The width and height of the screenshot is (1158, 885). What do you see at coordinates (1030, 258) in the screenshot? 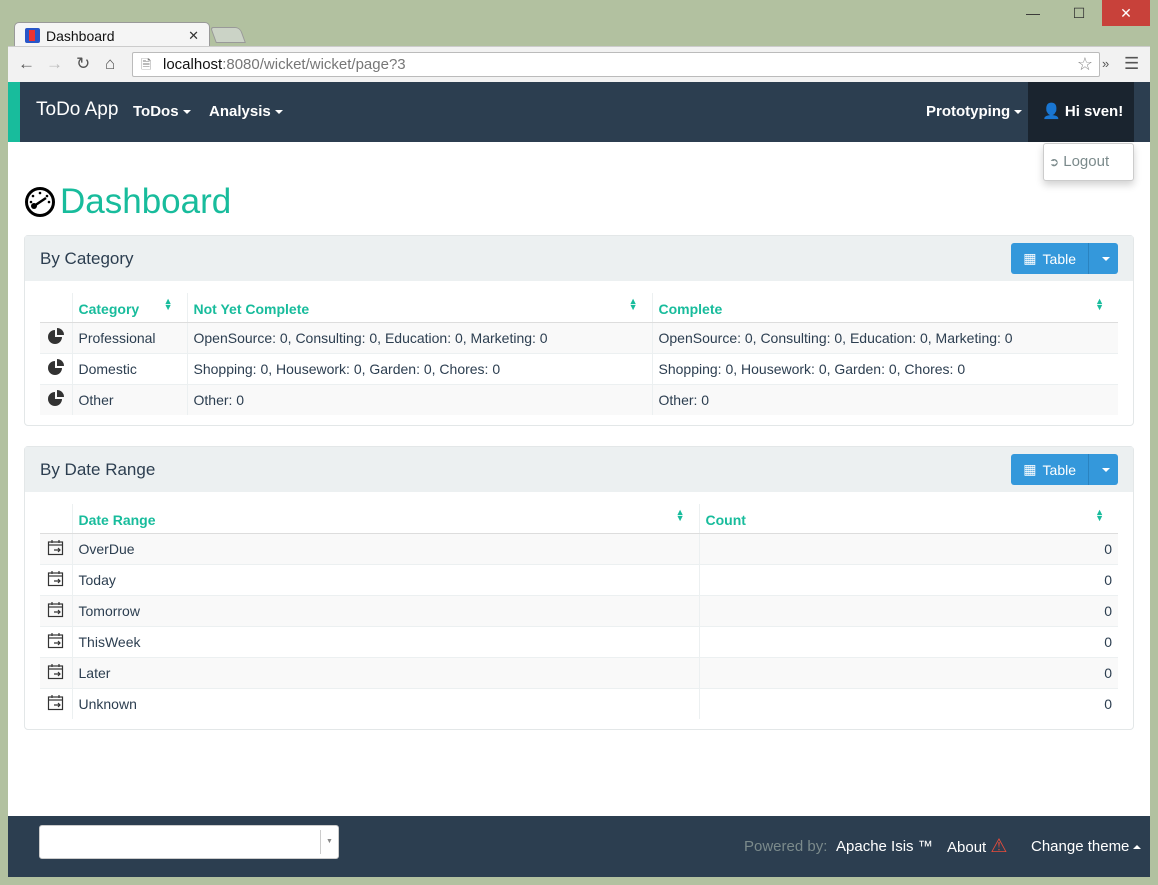
I see `table-icon: ▦` at bounding box center [1030, 258].